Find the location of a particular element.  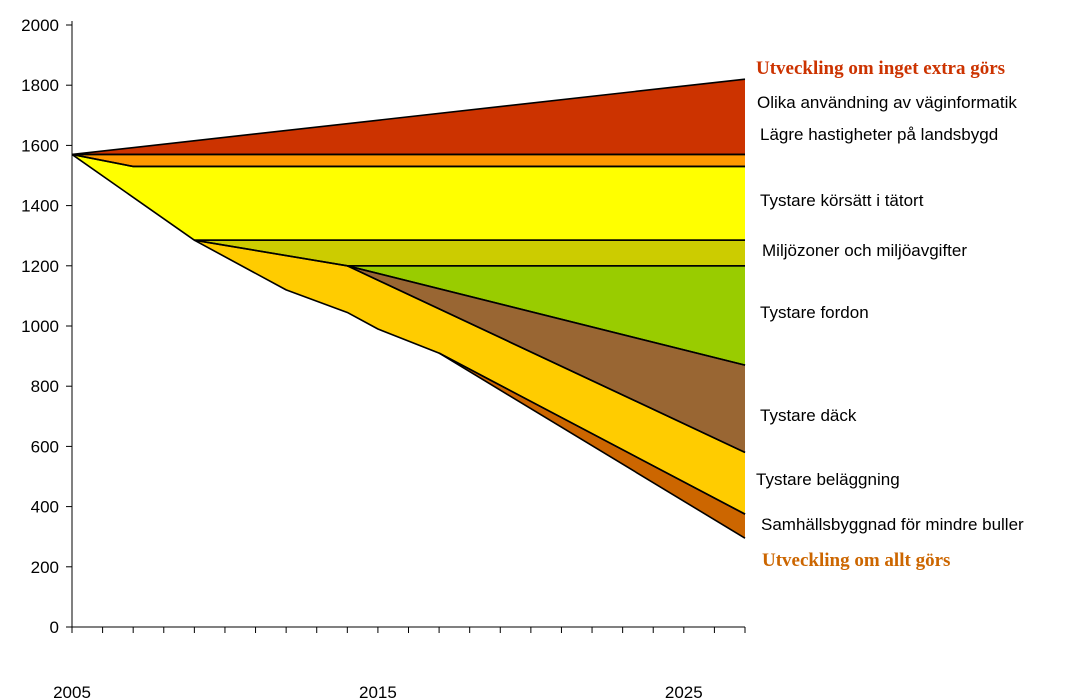

label-tystare-belaggning: Tystare beläggning is located at coordinates (828, 479).